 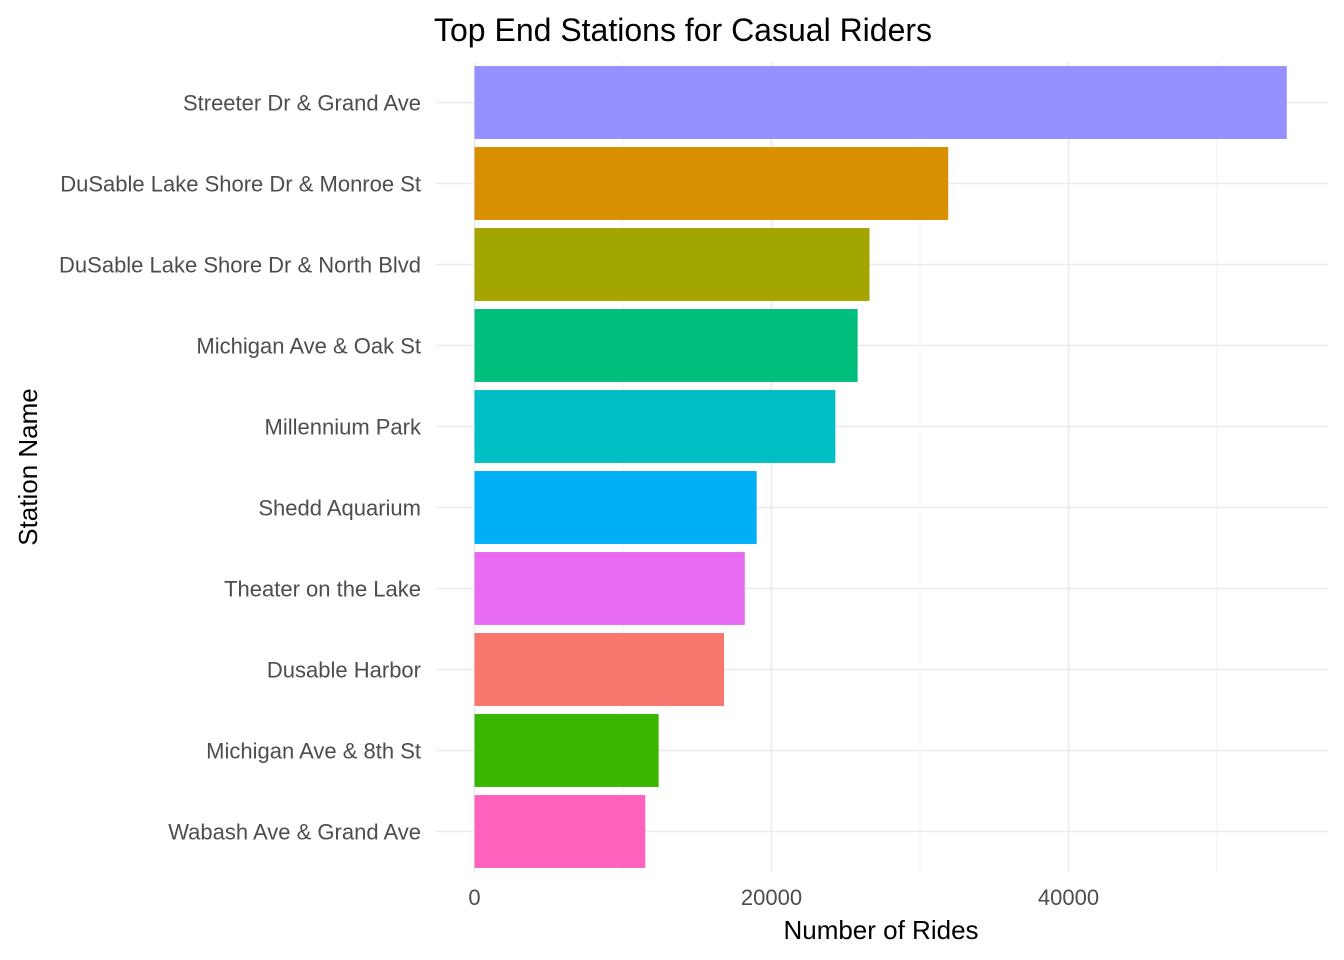 What do you see at coordinates (28, 467) in the screenshot?
I see `y-axis-title: Station Name` at bounding box center [28, 467].